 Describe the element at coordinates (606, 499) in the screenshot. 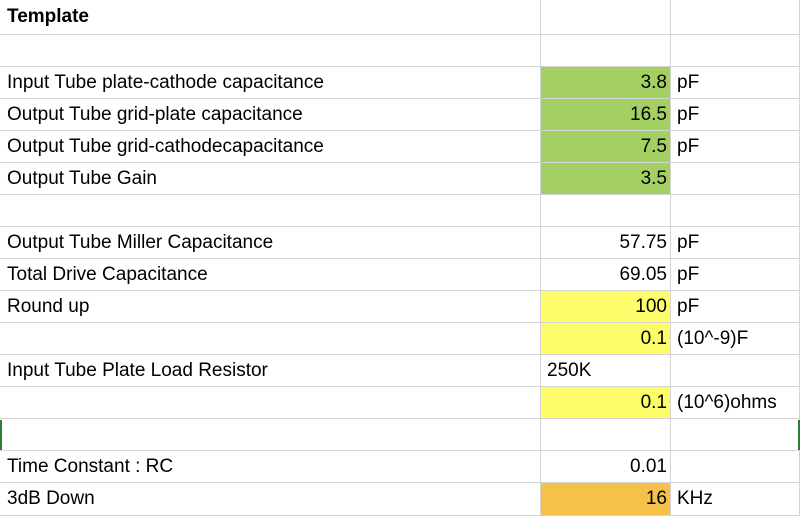

I see `cell-value-result: 16` at that location.